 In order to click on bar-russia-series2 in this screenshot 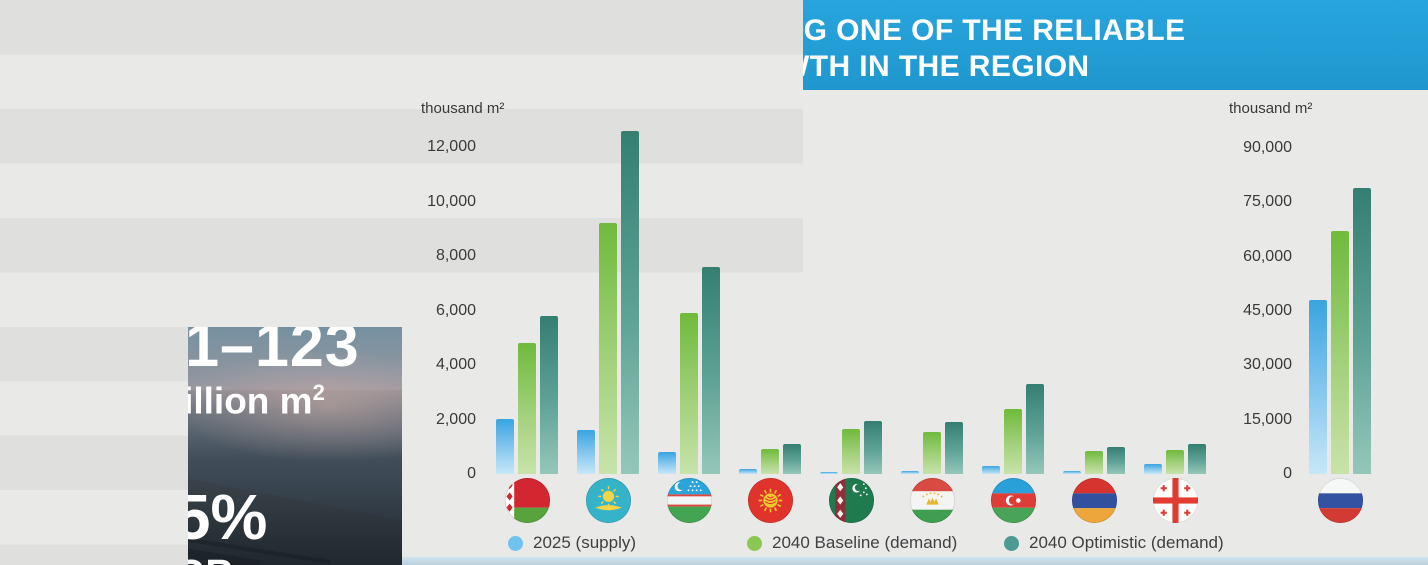, I will do `click(1362, 331)`.